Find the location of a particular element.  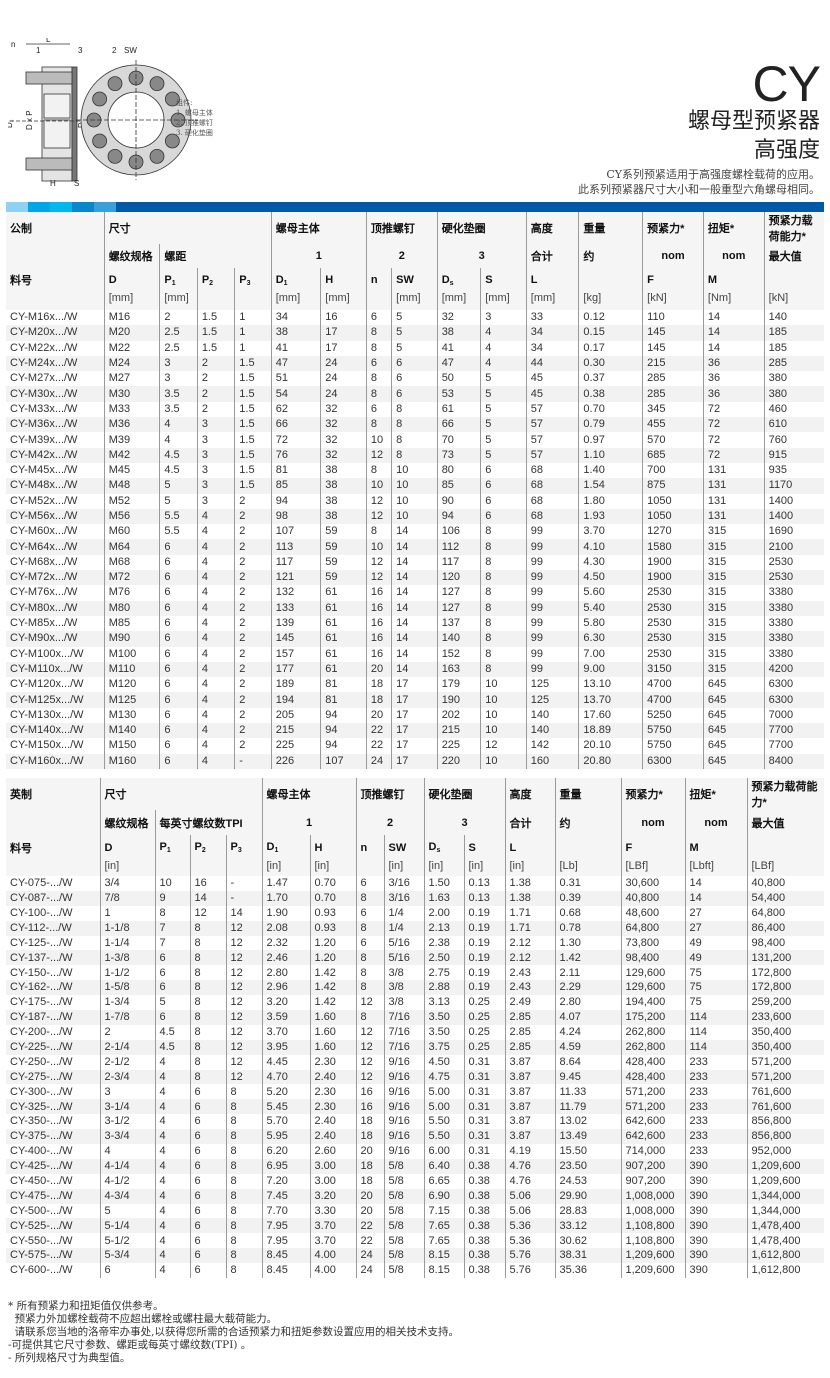

table-cell: 12 is located at coordinates (503, 746).